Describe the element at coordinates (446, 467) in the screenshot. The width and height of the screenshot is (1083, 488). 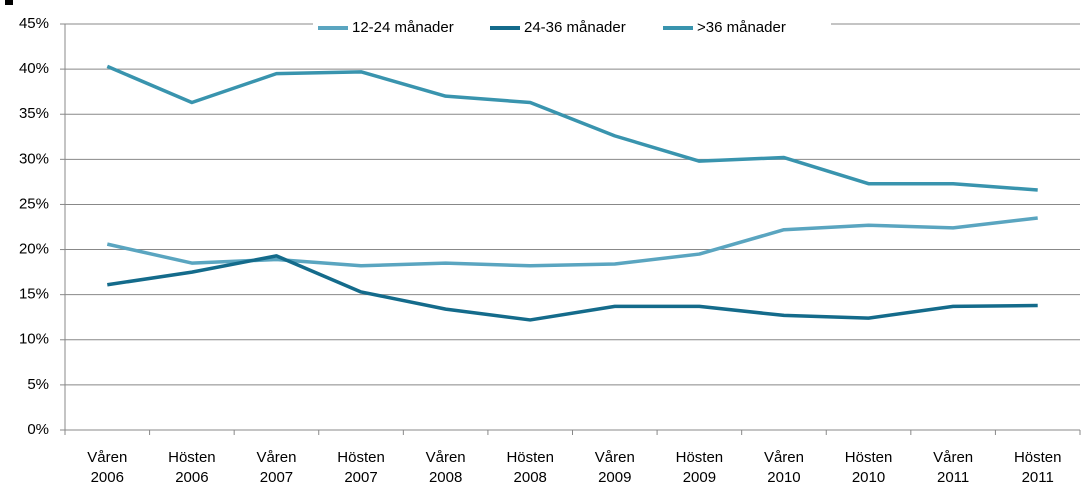
I see `x-tick-label: Våren 2008` at that location.